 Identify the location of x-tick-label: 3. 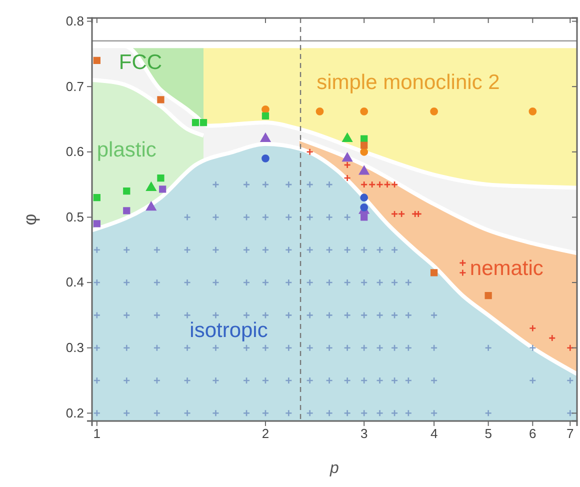
(364, 434).